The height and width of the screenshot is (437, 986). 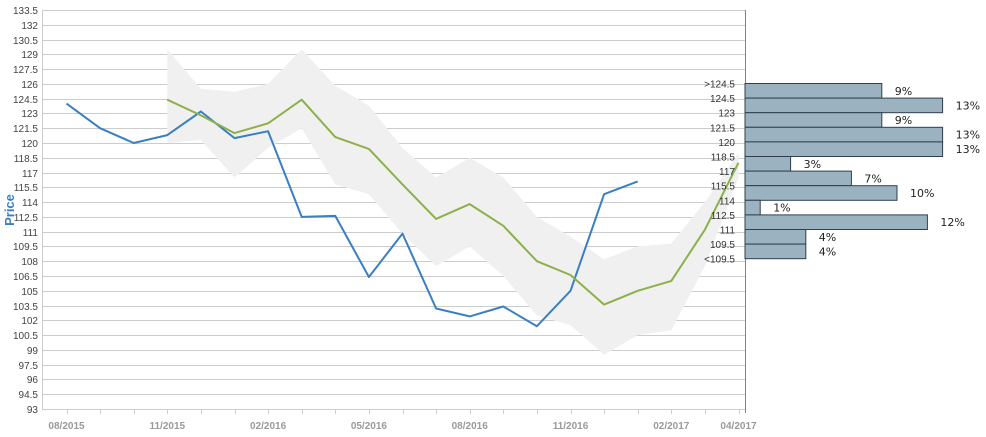 I want to click on y-tick-label: 114, so click(x=30, y=203).